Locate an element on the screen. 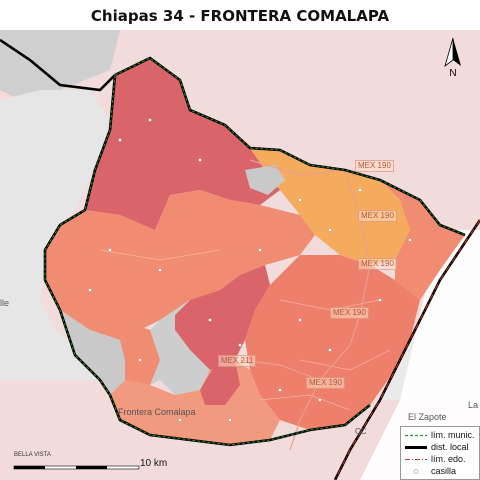 The height and width of the screenshot is (480, 480). district-grey-north is located at coordinates (265, 180).